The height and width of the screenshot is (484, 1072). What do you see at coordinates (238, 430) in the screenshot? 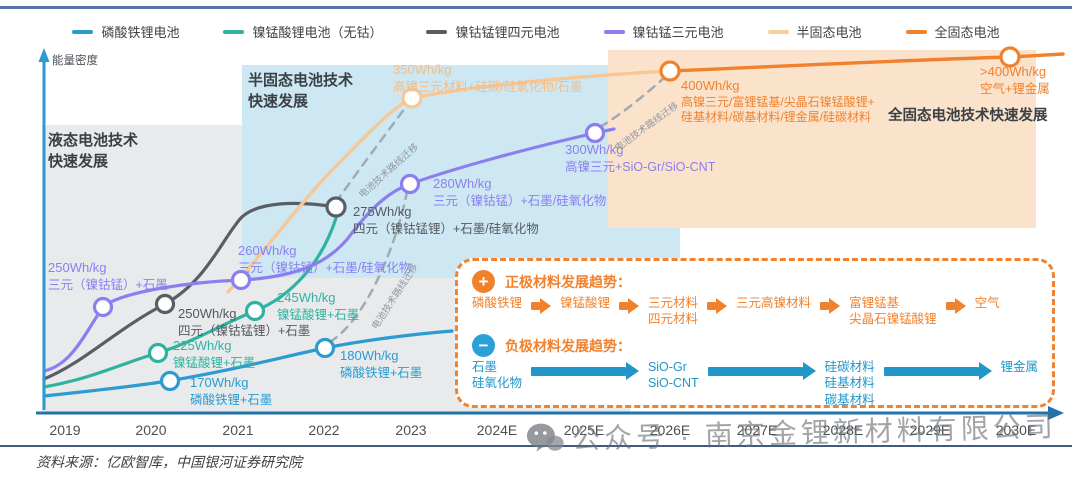
I see `x-tick-2021: 2021` at bounding box center [238, 430].